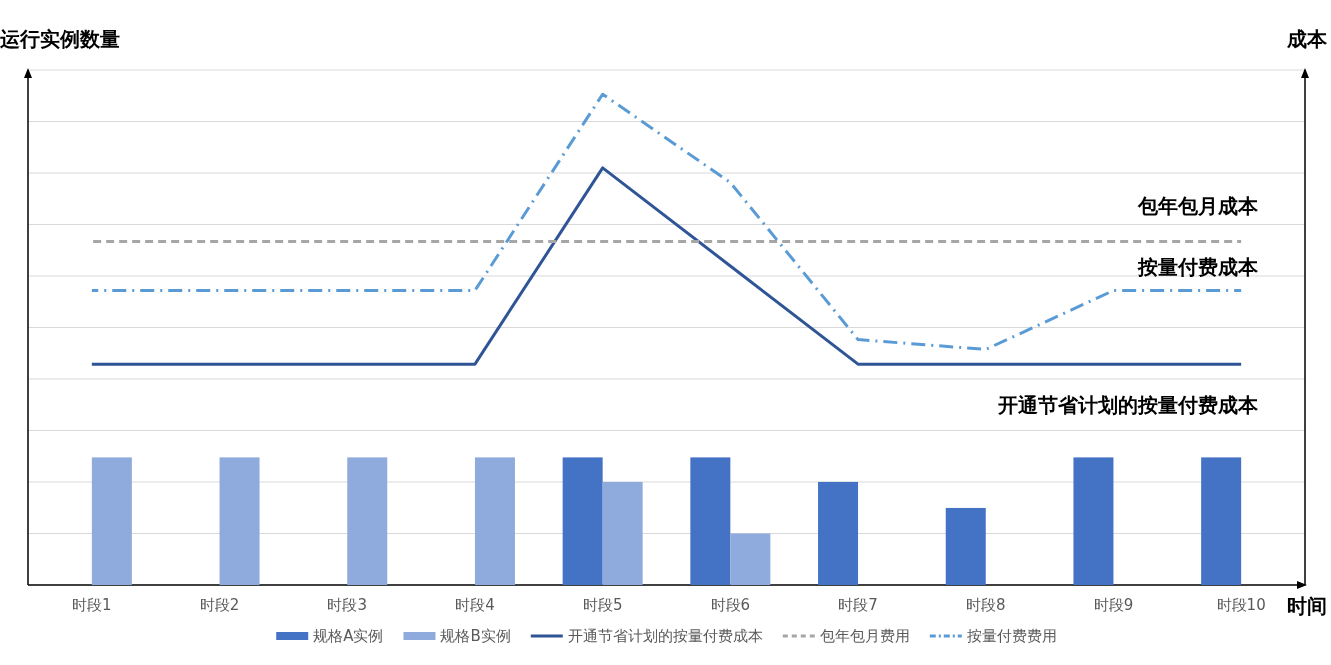  I want to click on legend-label: 开通节省计划的按量付费成本, so click(665, 635).